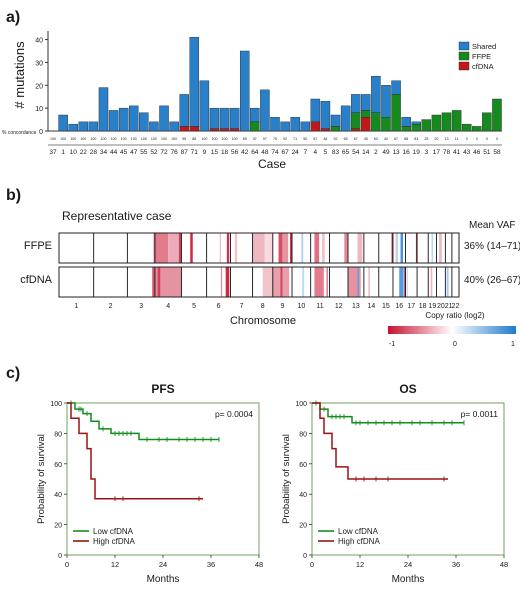 The width and height of the screenshot is (520, 590). What do you see at coordinates (245, 152) in the screenshot?
I see `a-x-tick-label: 42` at bounding box center [245, 152].